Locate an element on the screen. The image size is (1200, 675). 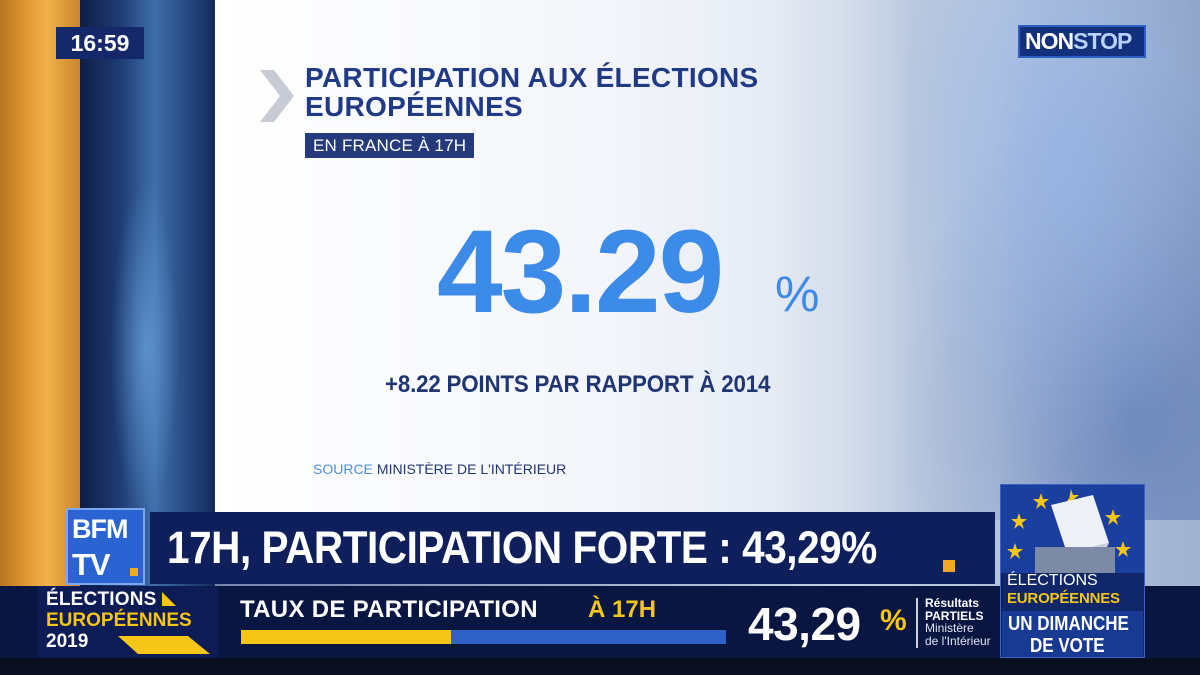
yellow-sweep-decoration is located at coordinates (164, 645).